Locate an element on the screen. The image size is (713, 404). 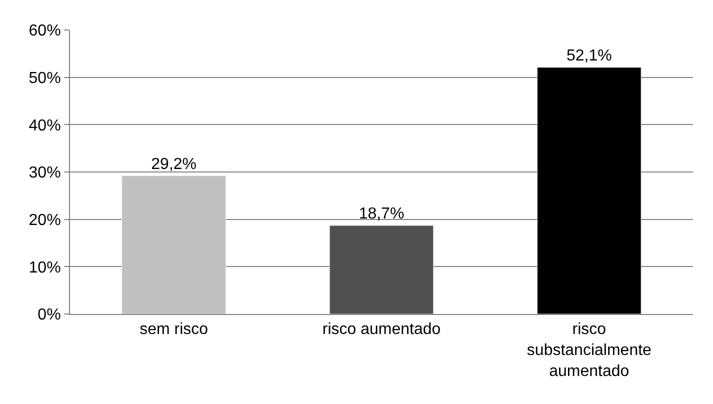
y-tick-label: 0% is located at coordinates (49, 315).